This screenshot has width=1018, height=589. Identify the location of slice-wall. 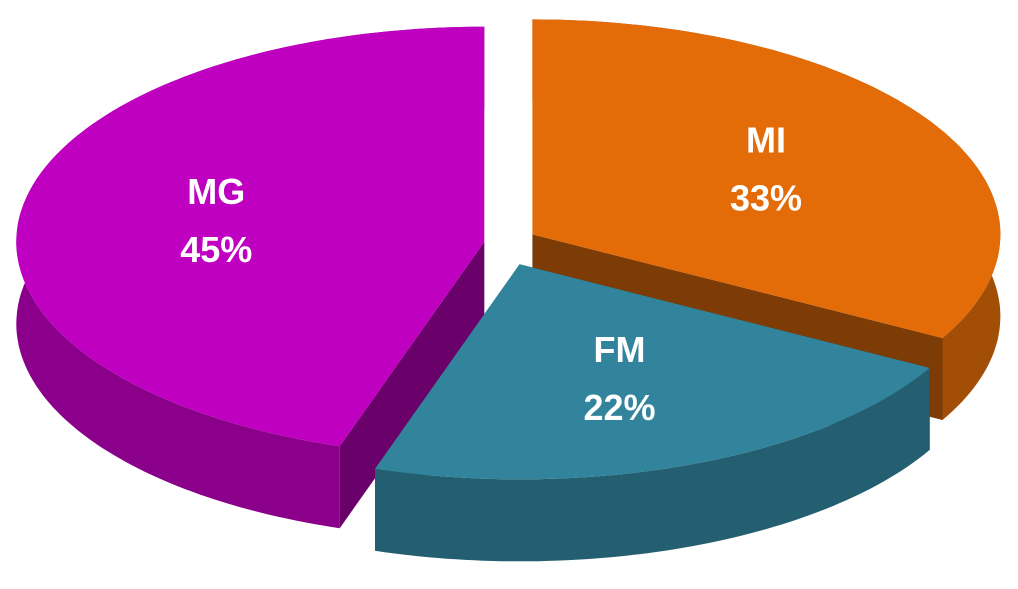
(412, 385).